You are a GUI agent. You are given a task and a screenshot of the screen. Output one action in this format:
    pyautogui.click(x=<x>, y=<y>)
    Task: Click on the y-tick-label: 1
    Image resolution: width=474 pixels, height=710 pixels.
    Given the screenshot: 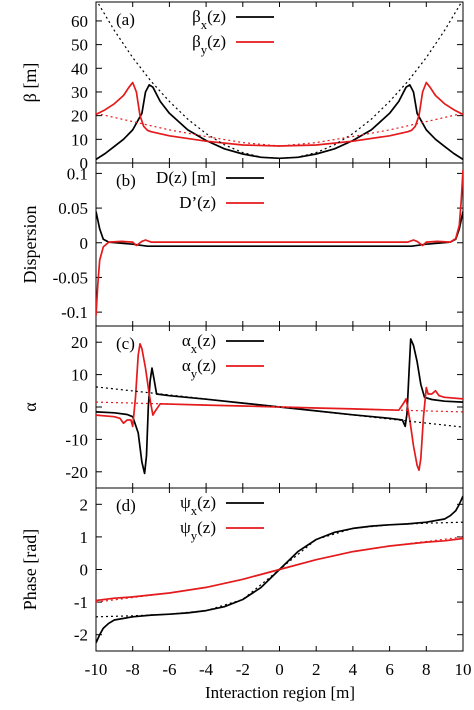 What is the action you would take?
    pyautogui.click(x=84, y=537)
    